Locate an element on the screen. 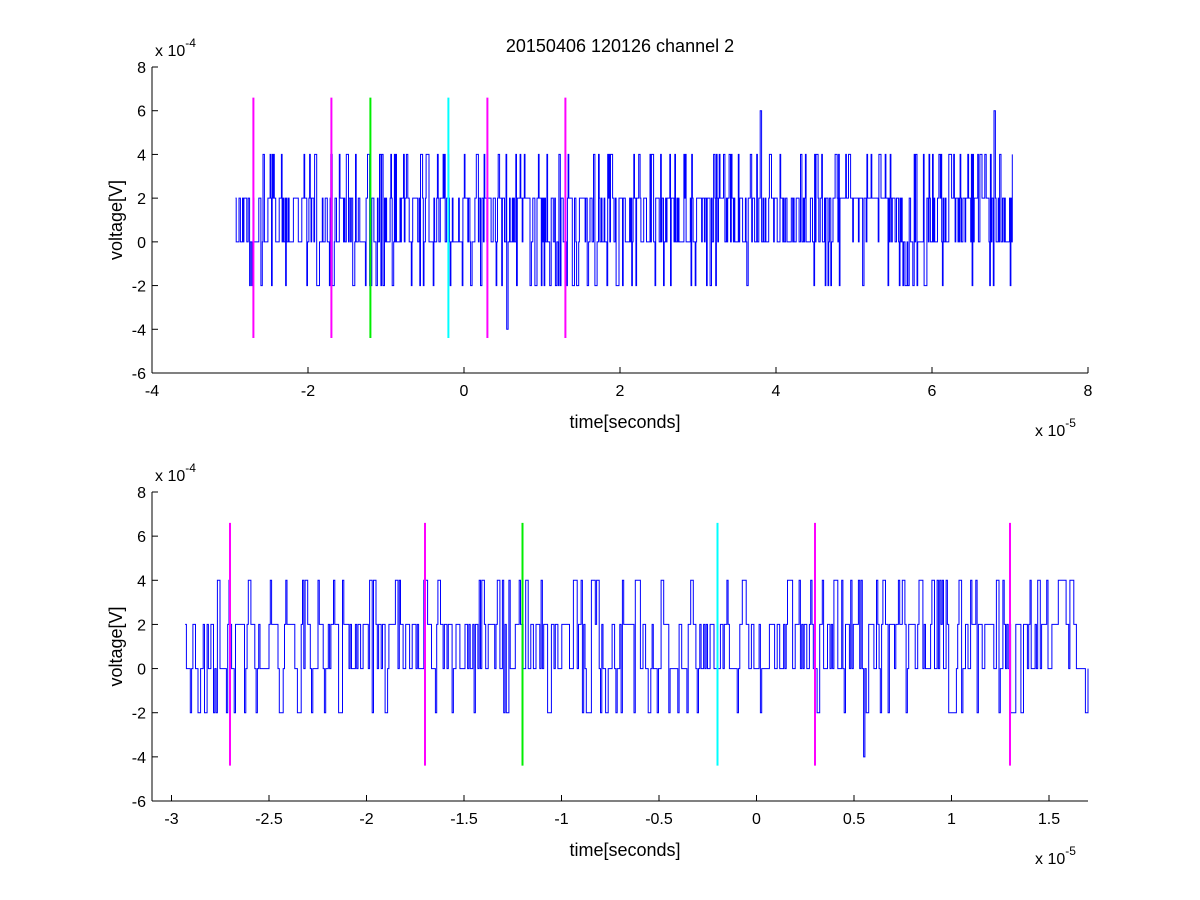 This screenshot has width=1200, height=900. plot2-x-tick-label-0: -3 is located at coordinates (171, 819).